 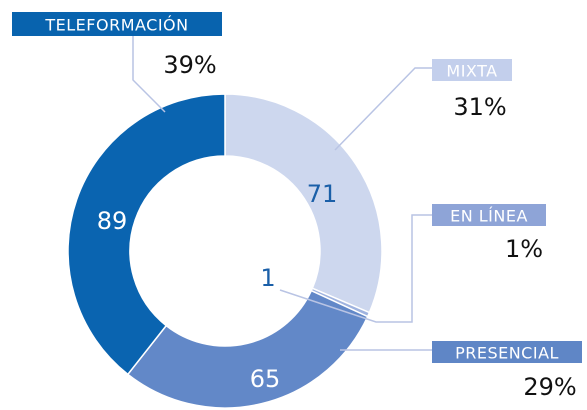 I want to click on slice-value-label: 1, so click(x=267, y=278).